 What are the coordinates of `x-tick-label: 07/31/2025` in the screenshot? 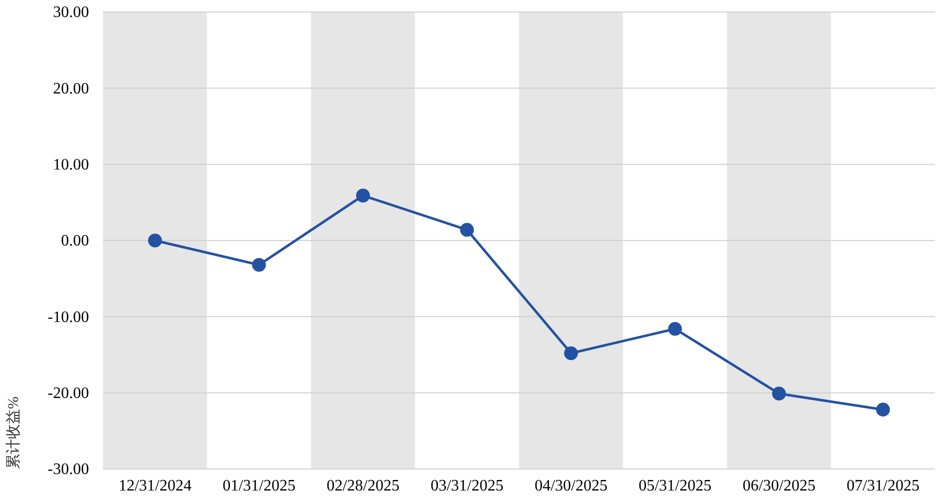 It's located at (883, 485).